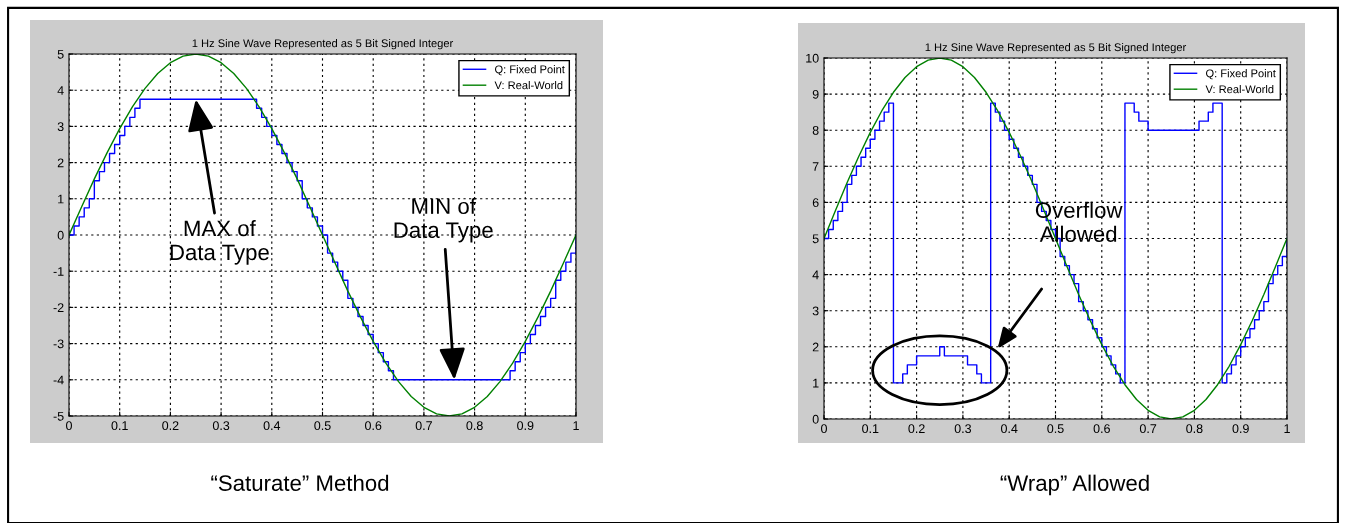 This screenshot has height=523, width=1346. What do you see at coordinates (58, 271) in the screenshot?
I see `y-tick-label: -1` at bounding box center [58, 271].